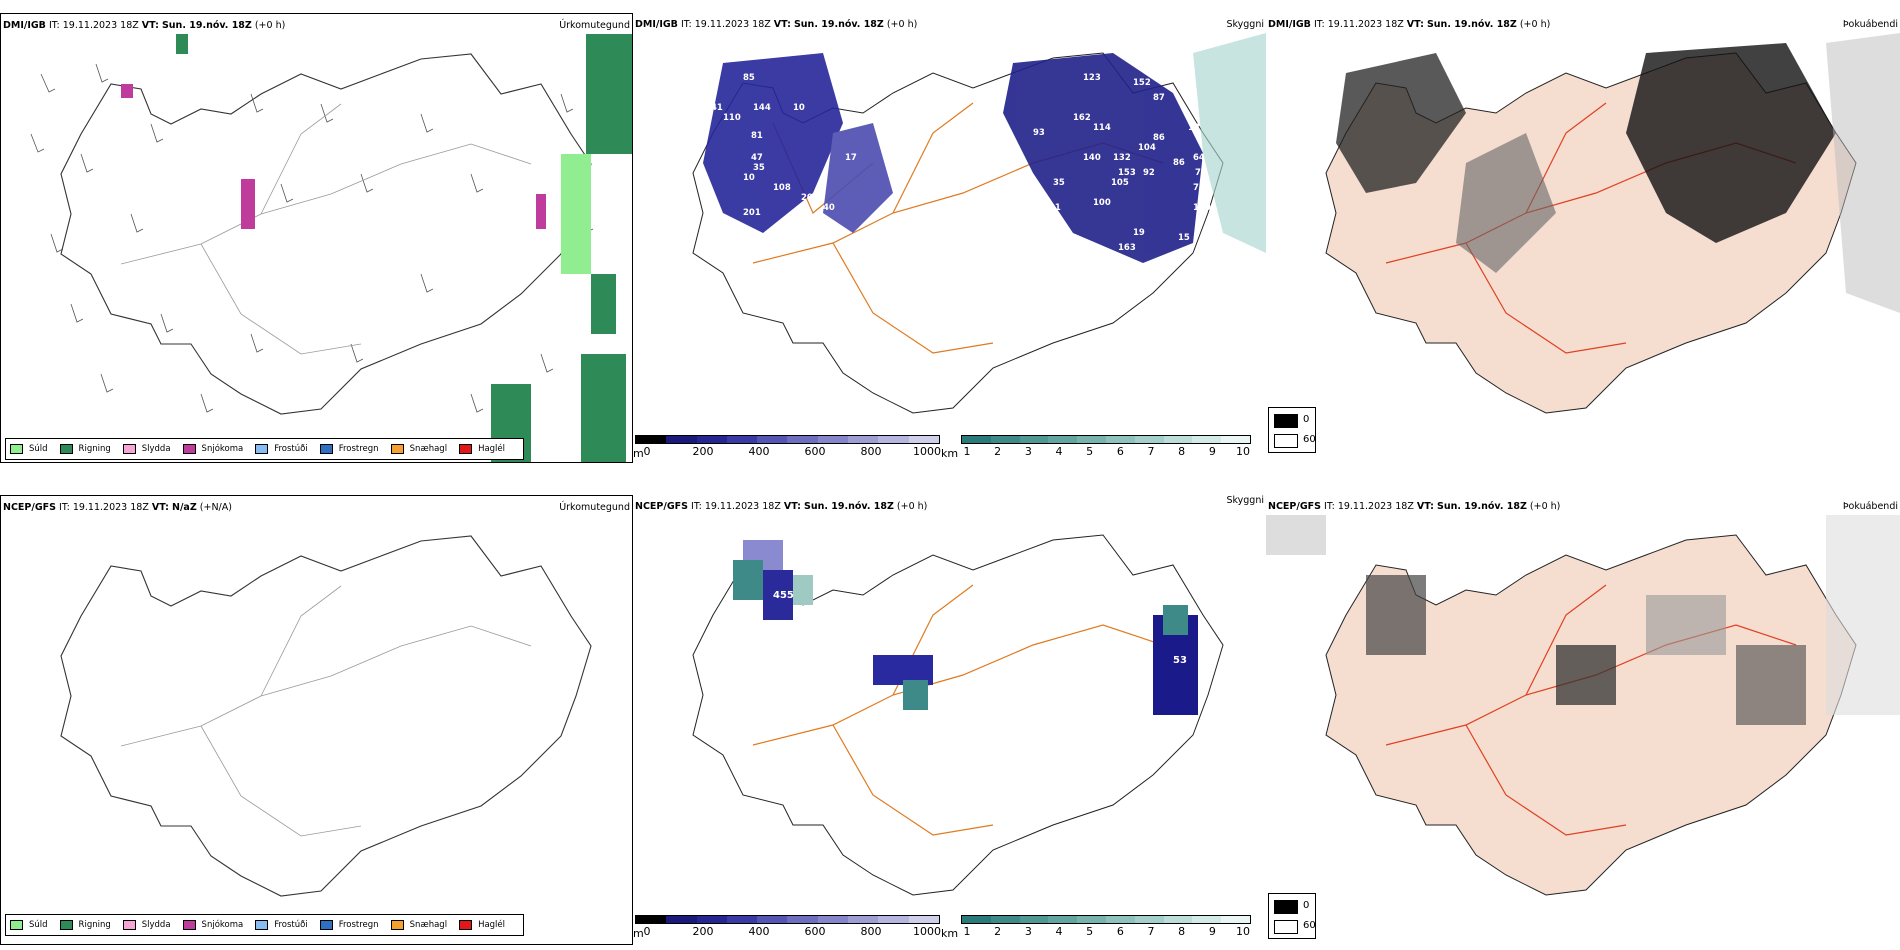  What do you see at coordinates (1139, 233) in the screenshot?
I see `ceiling-label: 19` at bounding box center [1139, 233].